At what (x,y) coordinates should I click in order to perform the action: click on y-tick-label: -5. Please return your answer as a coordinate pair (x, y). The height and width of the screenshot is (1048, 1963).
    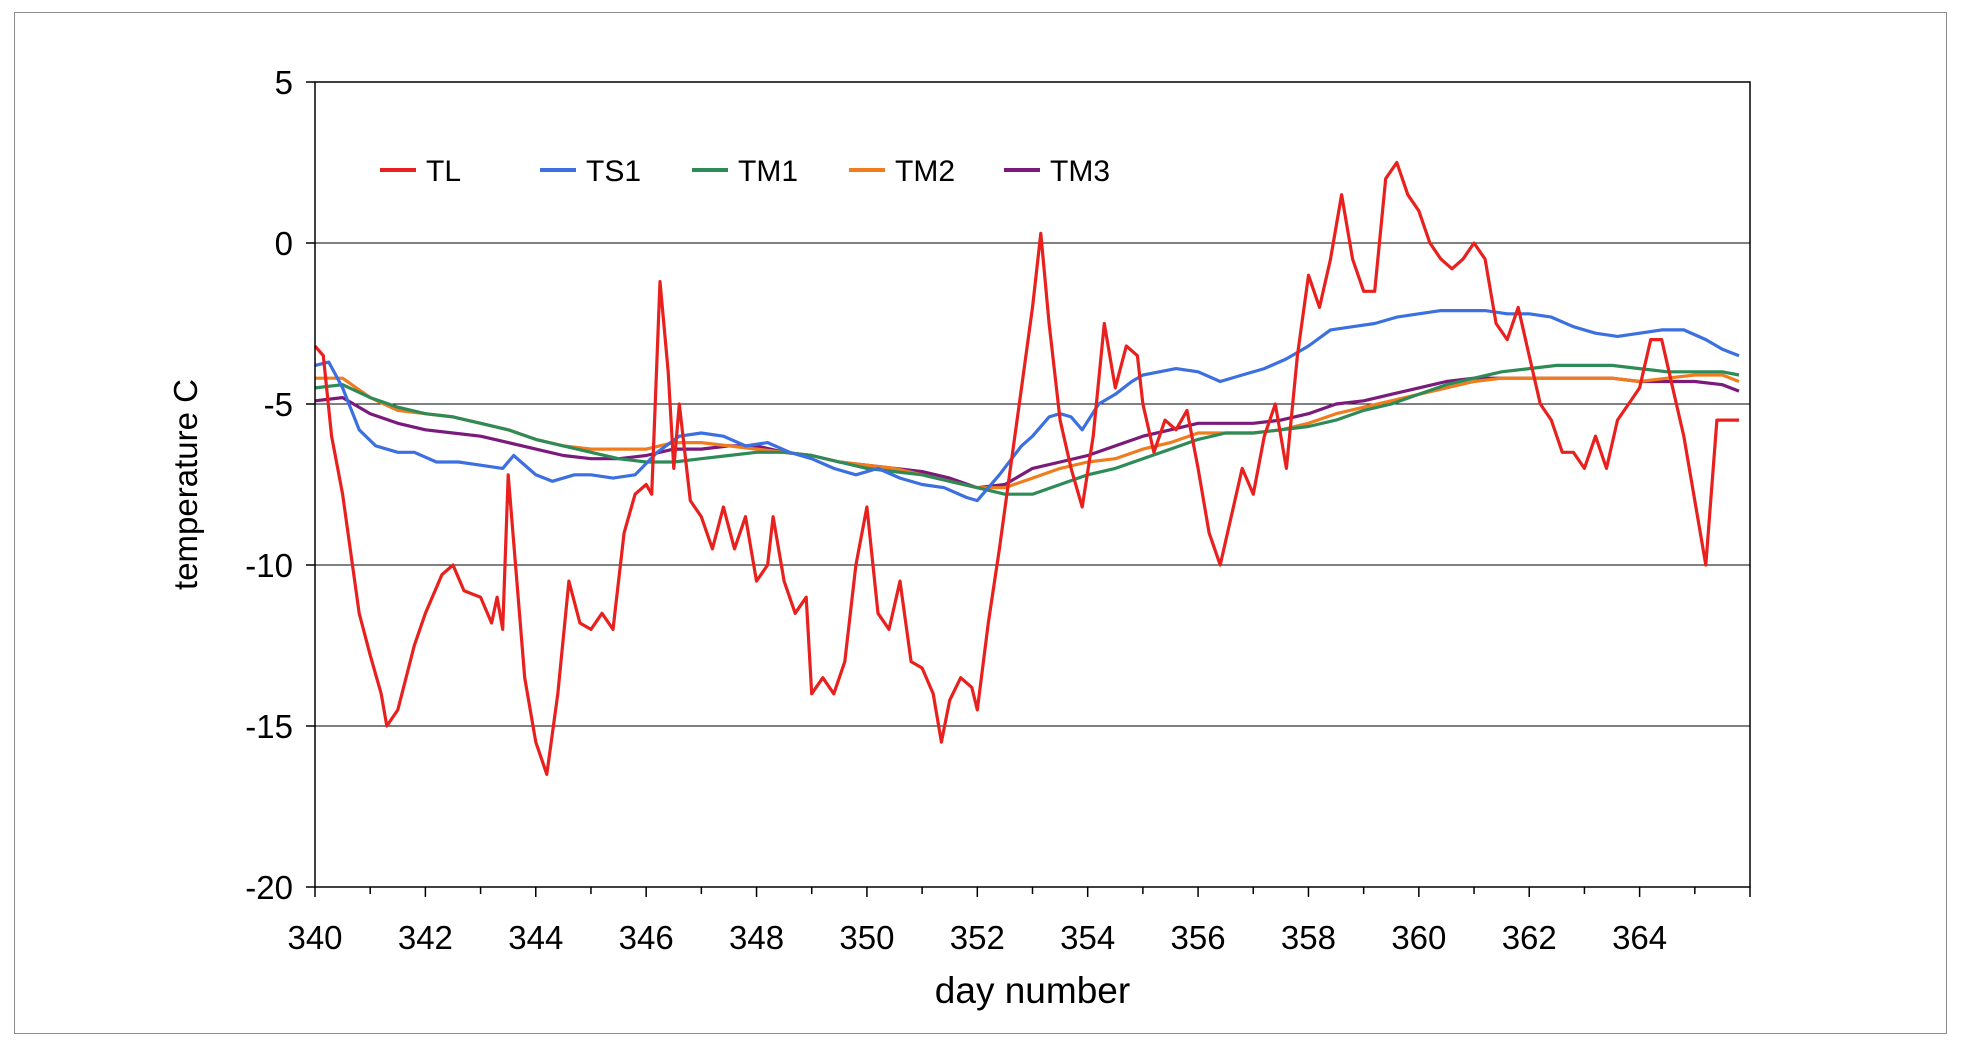
    Looking at the image, I should click on (278, 404).